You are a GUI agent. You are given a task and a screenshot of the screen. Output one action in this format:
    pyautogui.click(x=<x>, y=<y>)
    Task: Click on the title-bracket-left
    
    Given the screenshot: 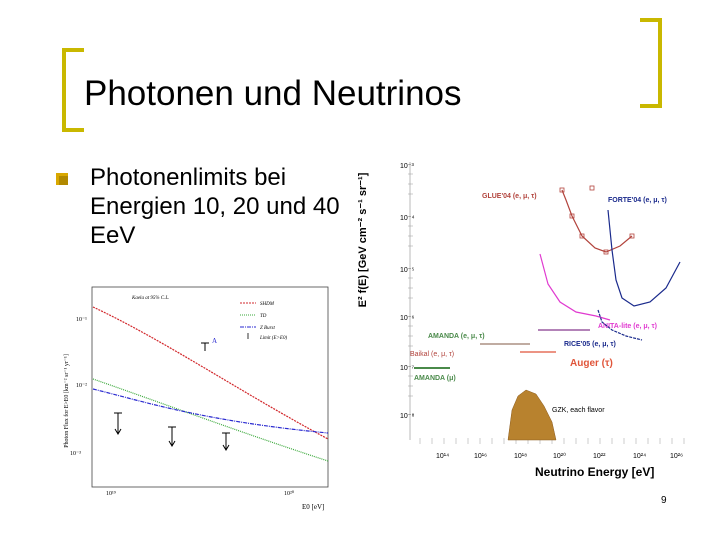 What is the action you would take?
    pyautogui.click(x=73, y=90)
    